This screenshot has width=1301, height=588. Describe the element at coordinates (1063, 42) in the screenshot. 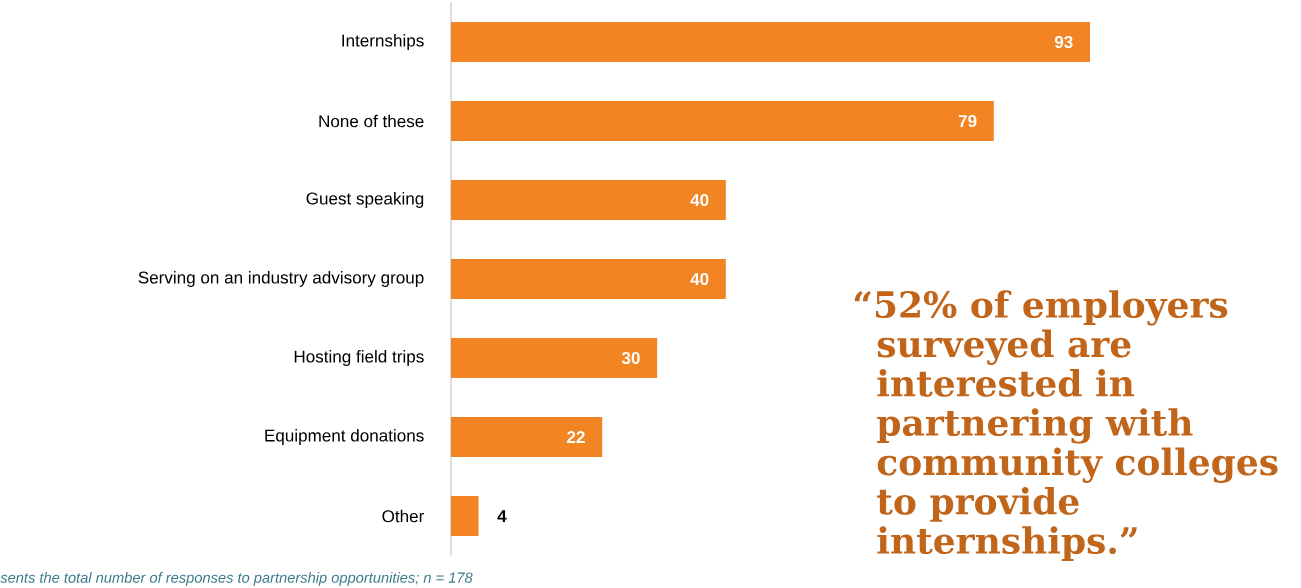

I see `data-label: 93` at that location.